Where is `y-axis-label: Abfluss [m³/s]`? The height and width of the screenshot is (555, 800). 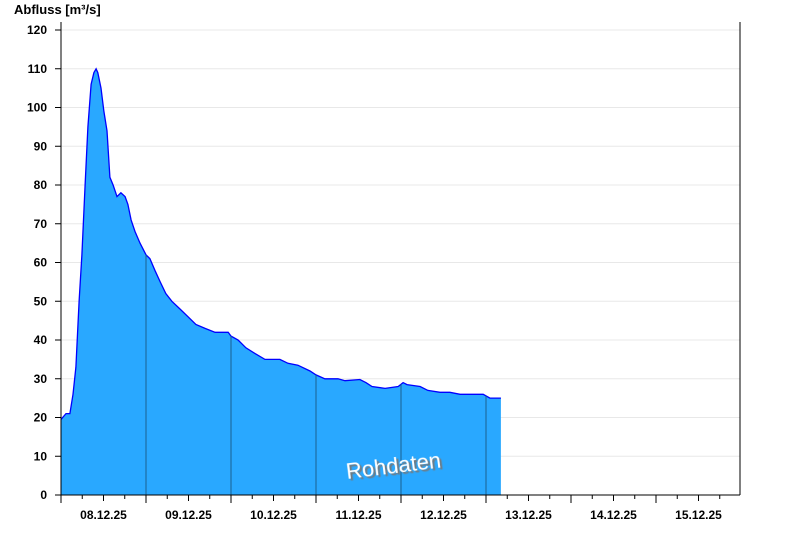
y-axis-label: Abfluss [m³/s] is located at coordinates (57, 9).